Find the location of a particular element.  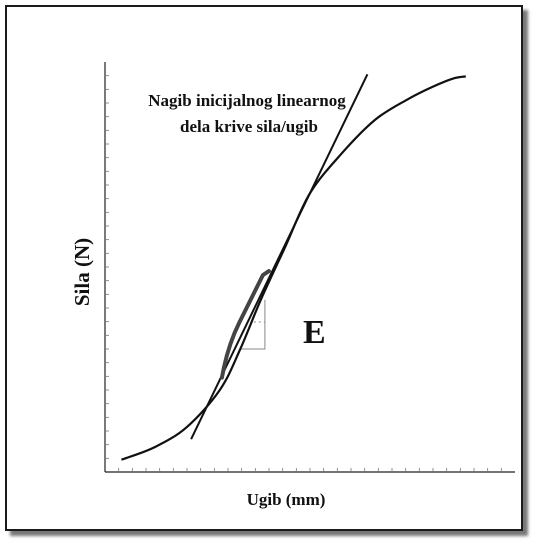

x-axis-label: Ugib (mm) is located at coordinates (286, 499).